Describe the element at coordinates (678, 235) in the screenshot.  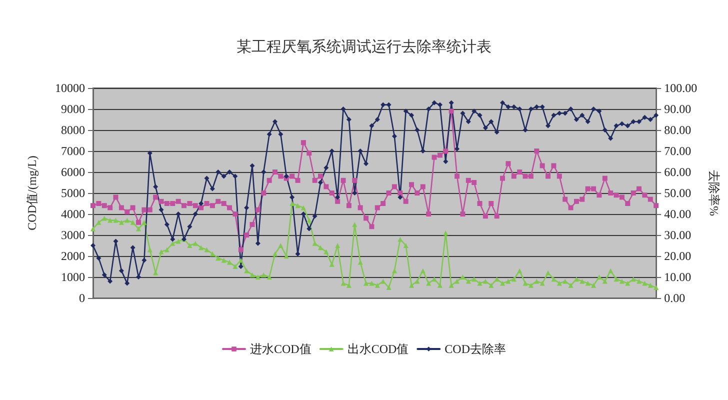
I see `y2-tick-label: 30.00` at that location.